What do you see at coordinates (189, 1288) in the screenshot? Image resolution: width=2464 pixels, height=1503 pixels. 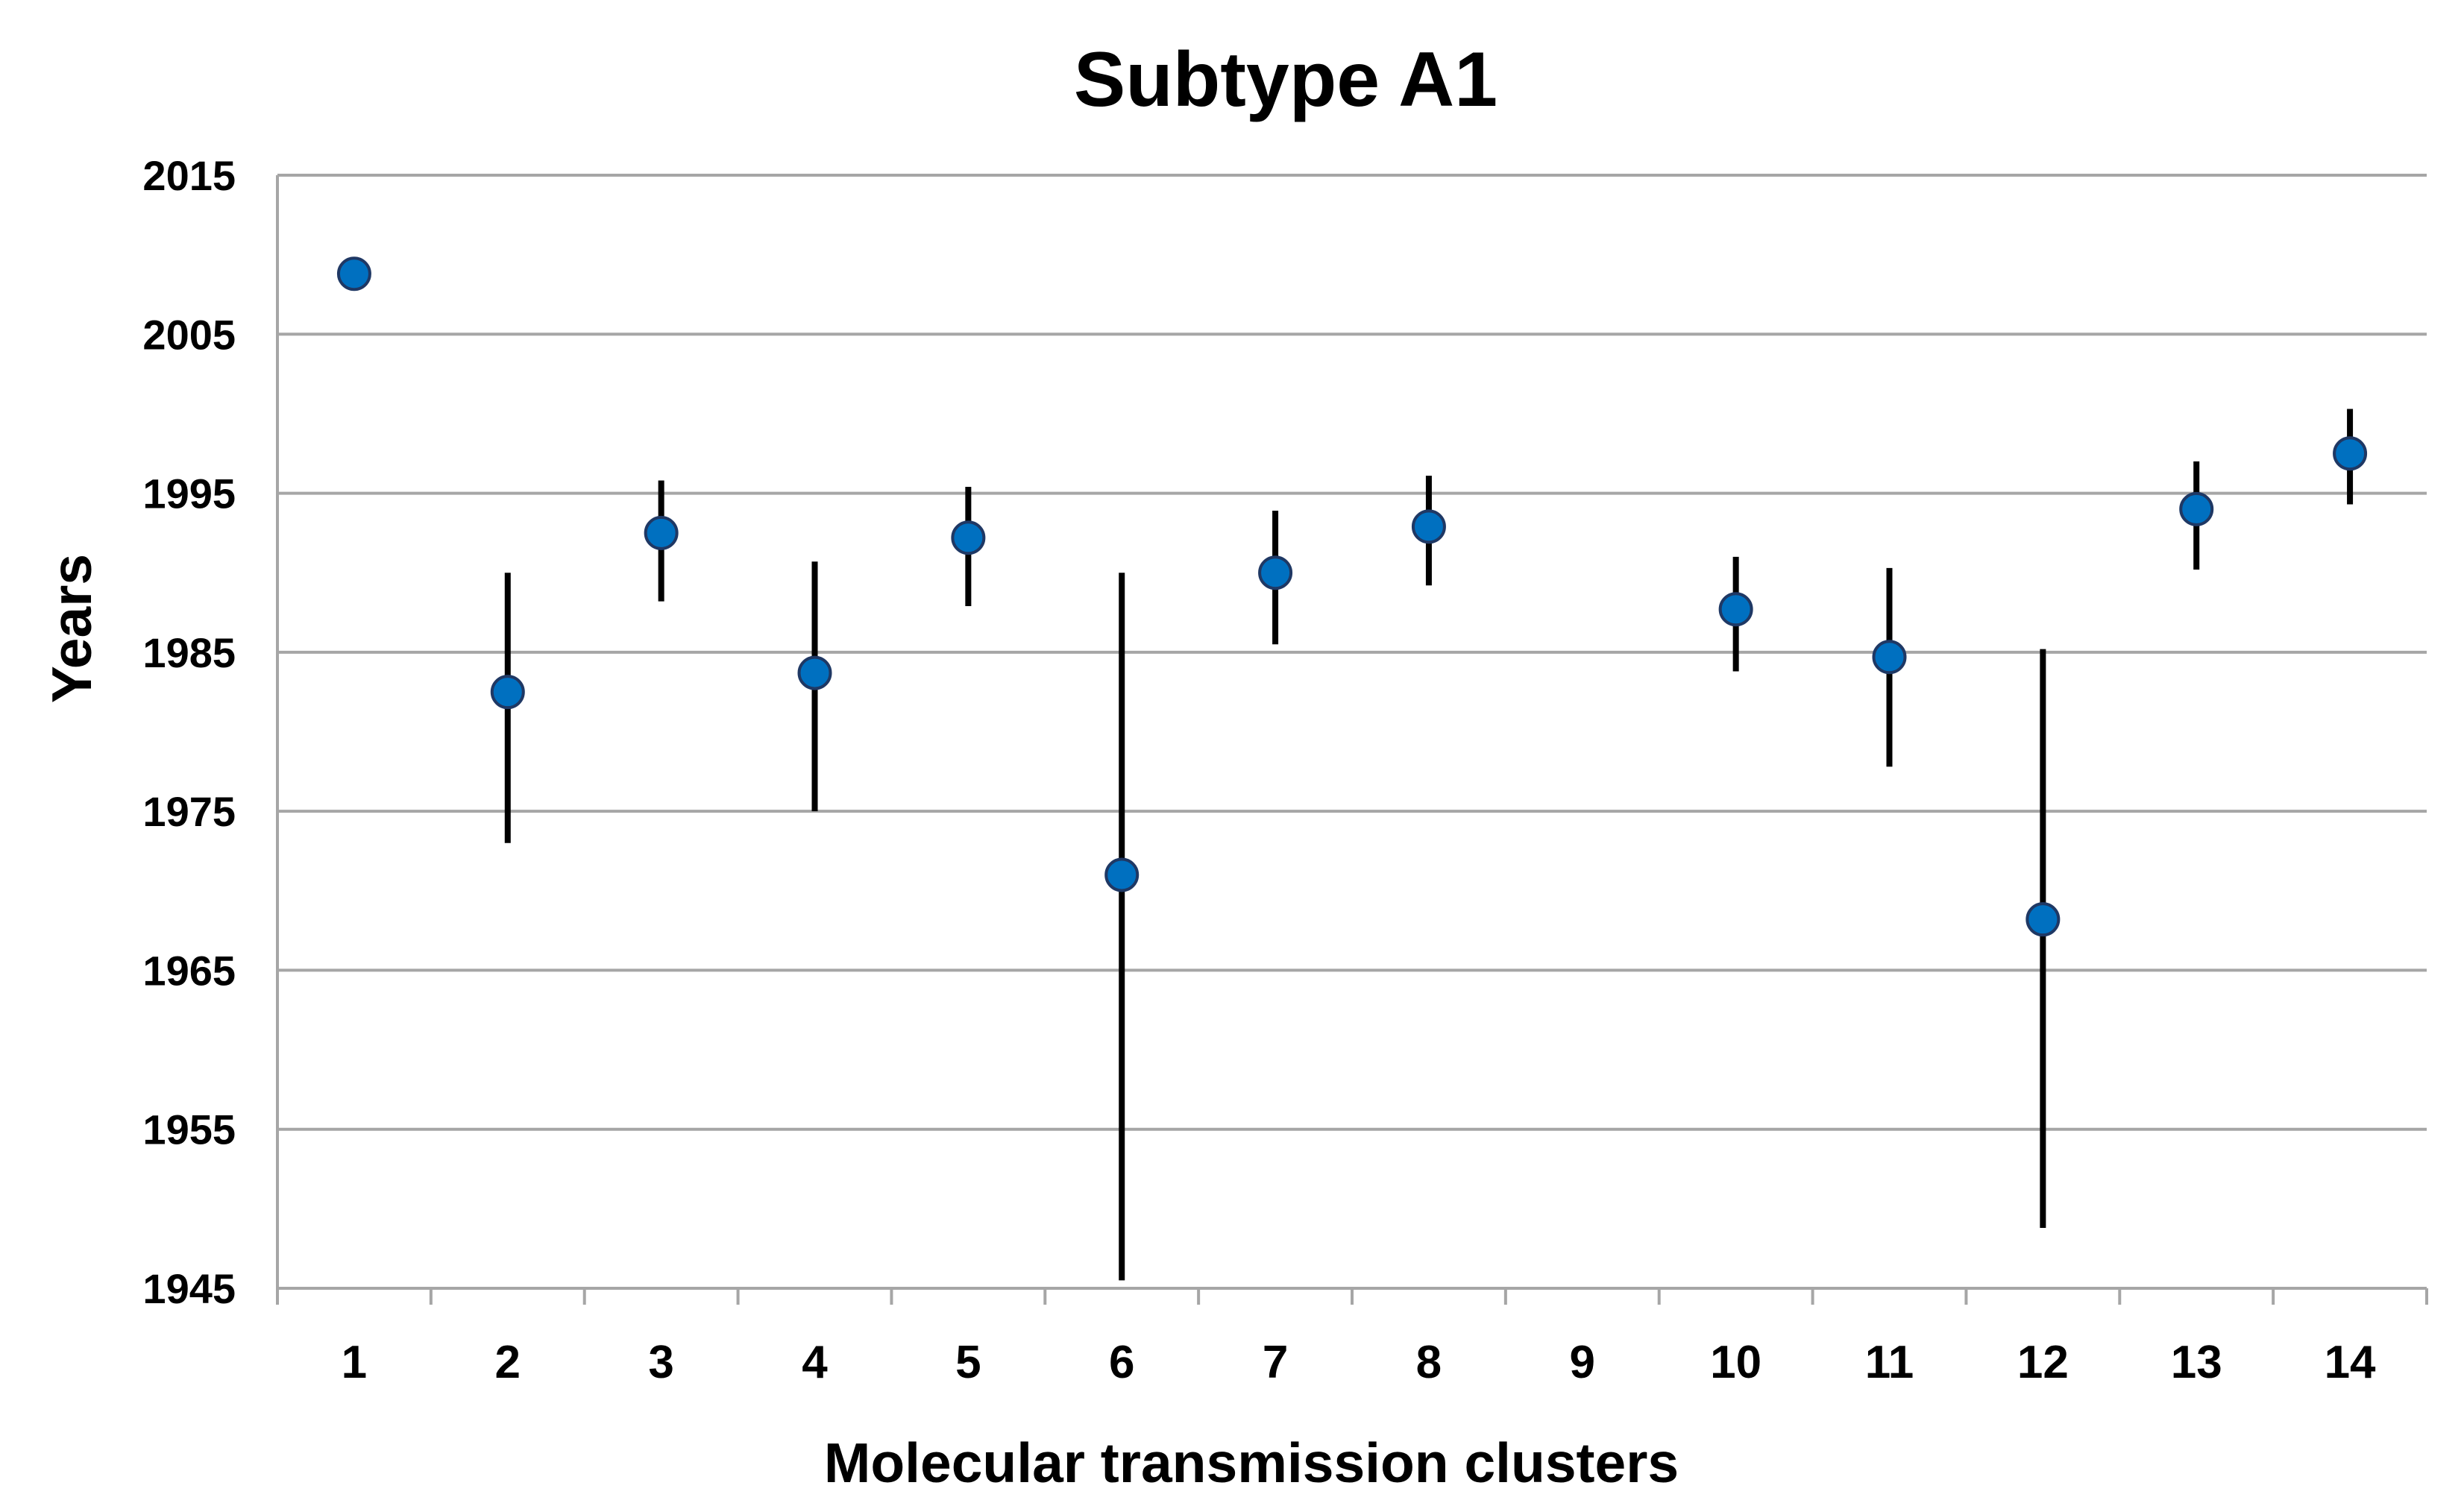 I see `y-tick-label: 1945` at bounding box center [189, 1288].